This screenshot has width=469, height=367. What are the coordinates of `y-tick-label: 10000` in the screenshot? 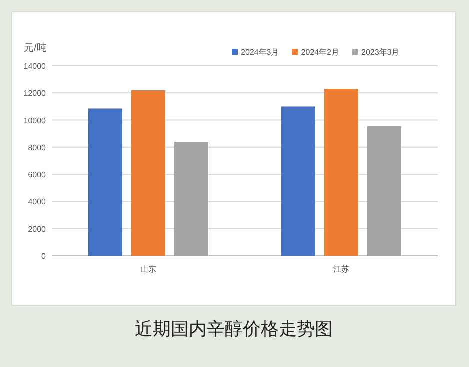 It's located at (35, 121).